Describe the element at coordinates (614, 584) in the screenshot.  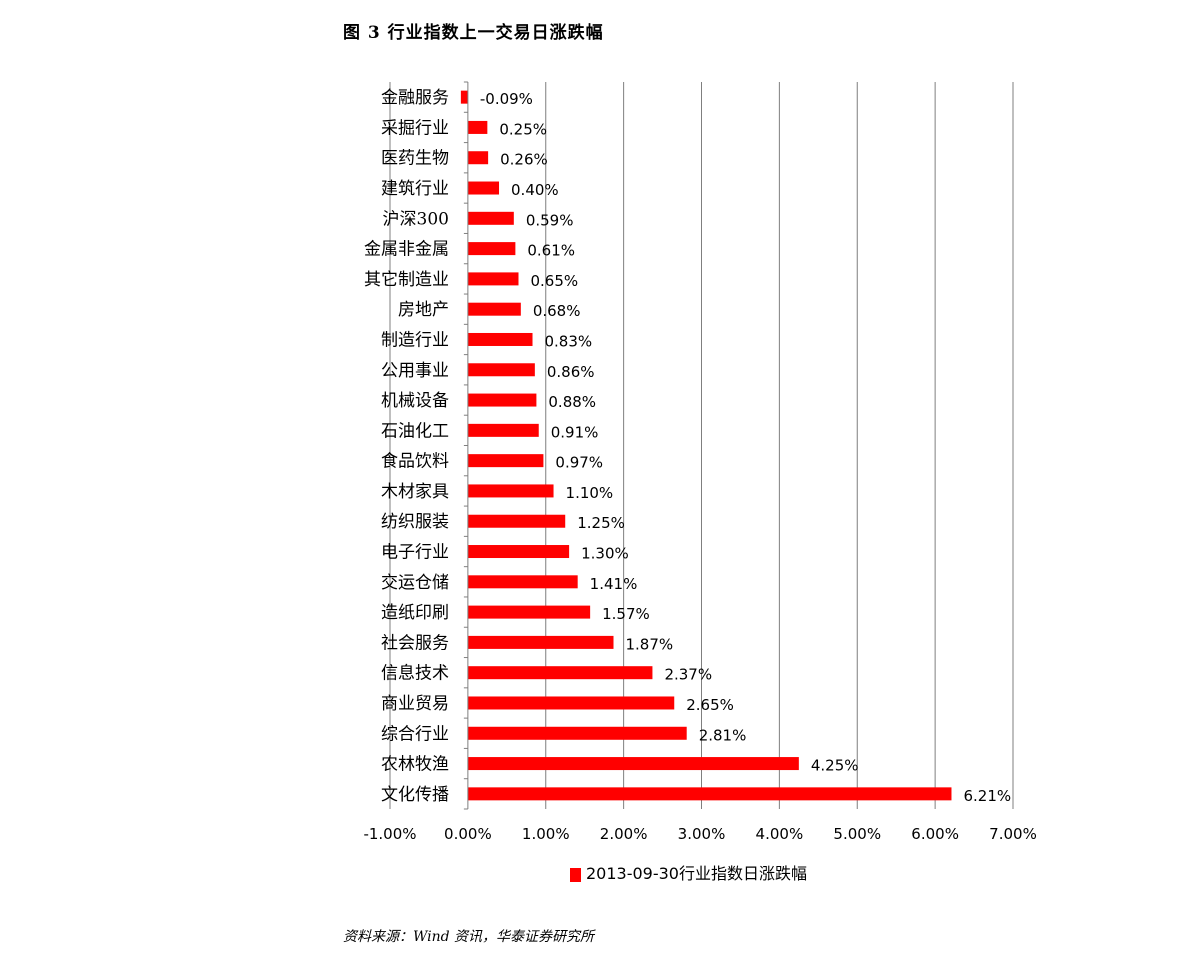
I see `data-label: 1.41%` at that location.